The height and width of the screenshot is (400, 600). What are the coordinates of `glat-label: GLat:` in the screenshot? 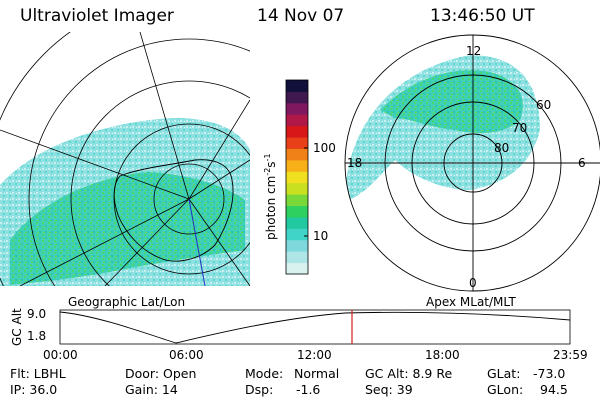 It's located at (504, 373).